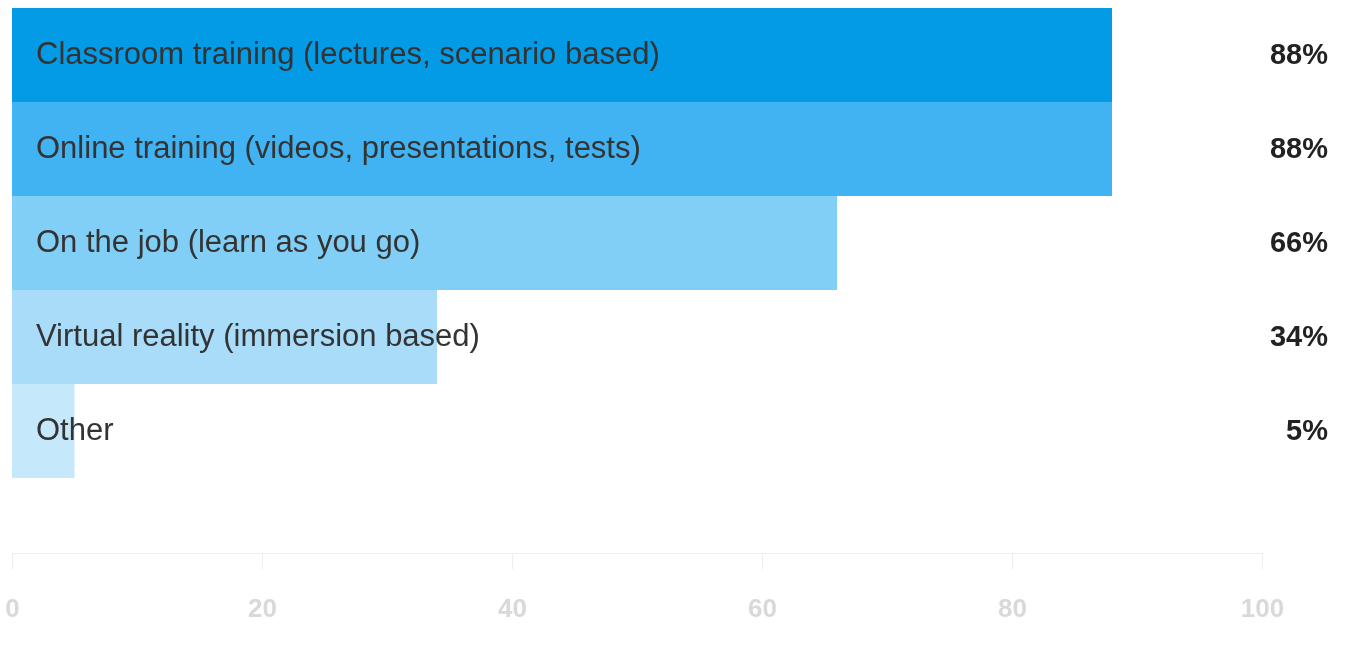 This screenshot has height=651, width=1370. What do you see at coordinates (1299, 242) in the screenshot?
I see `data-label: 66%` at bounding box center [1299, 242].